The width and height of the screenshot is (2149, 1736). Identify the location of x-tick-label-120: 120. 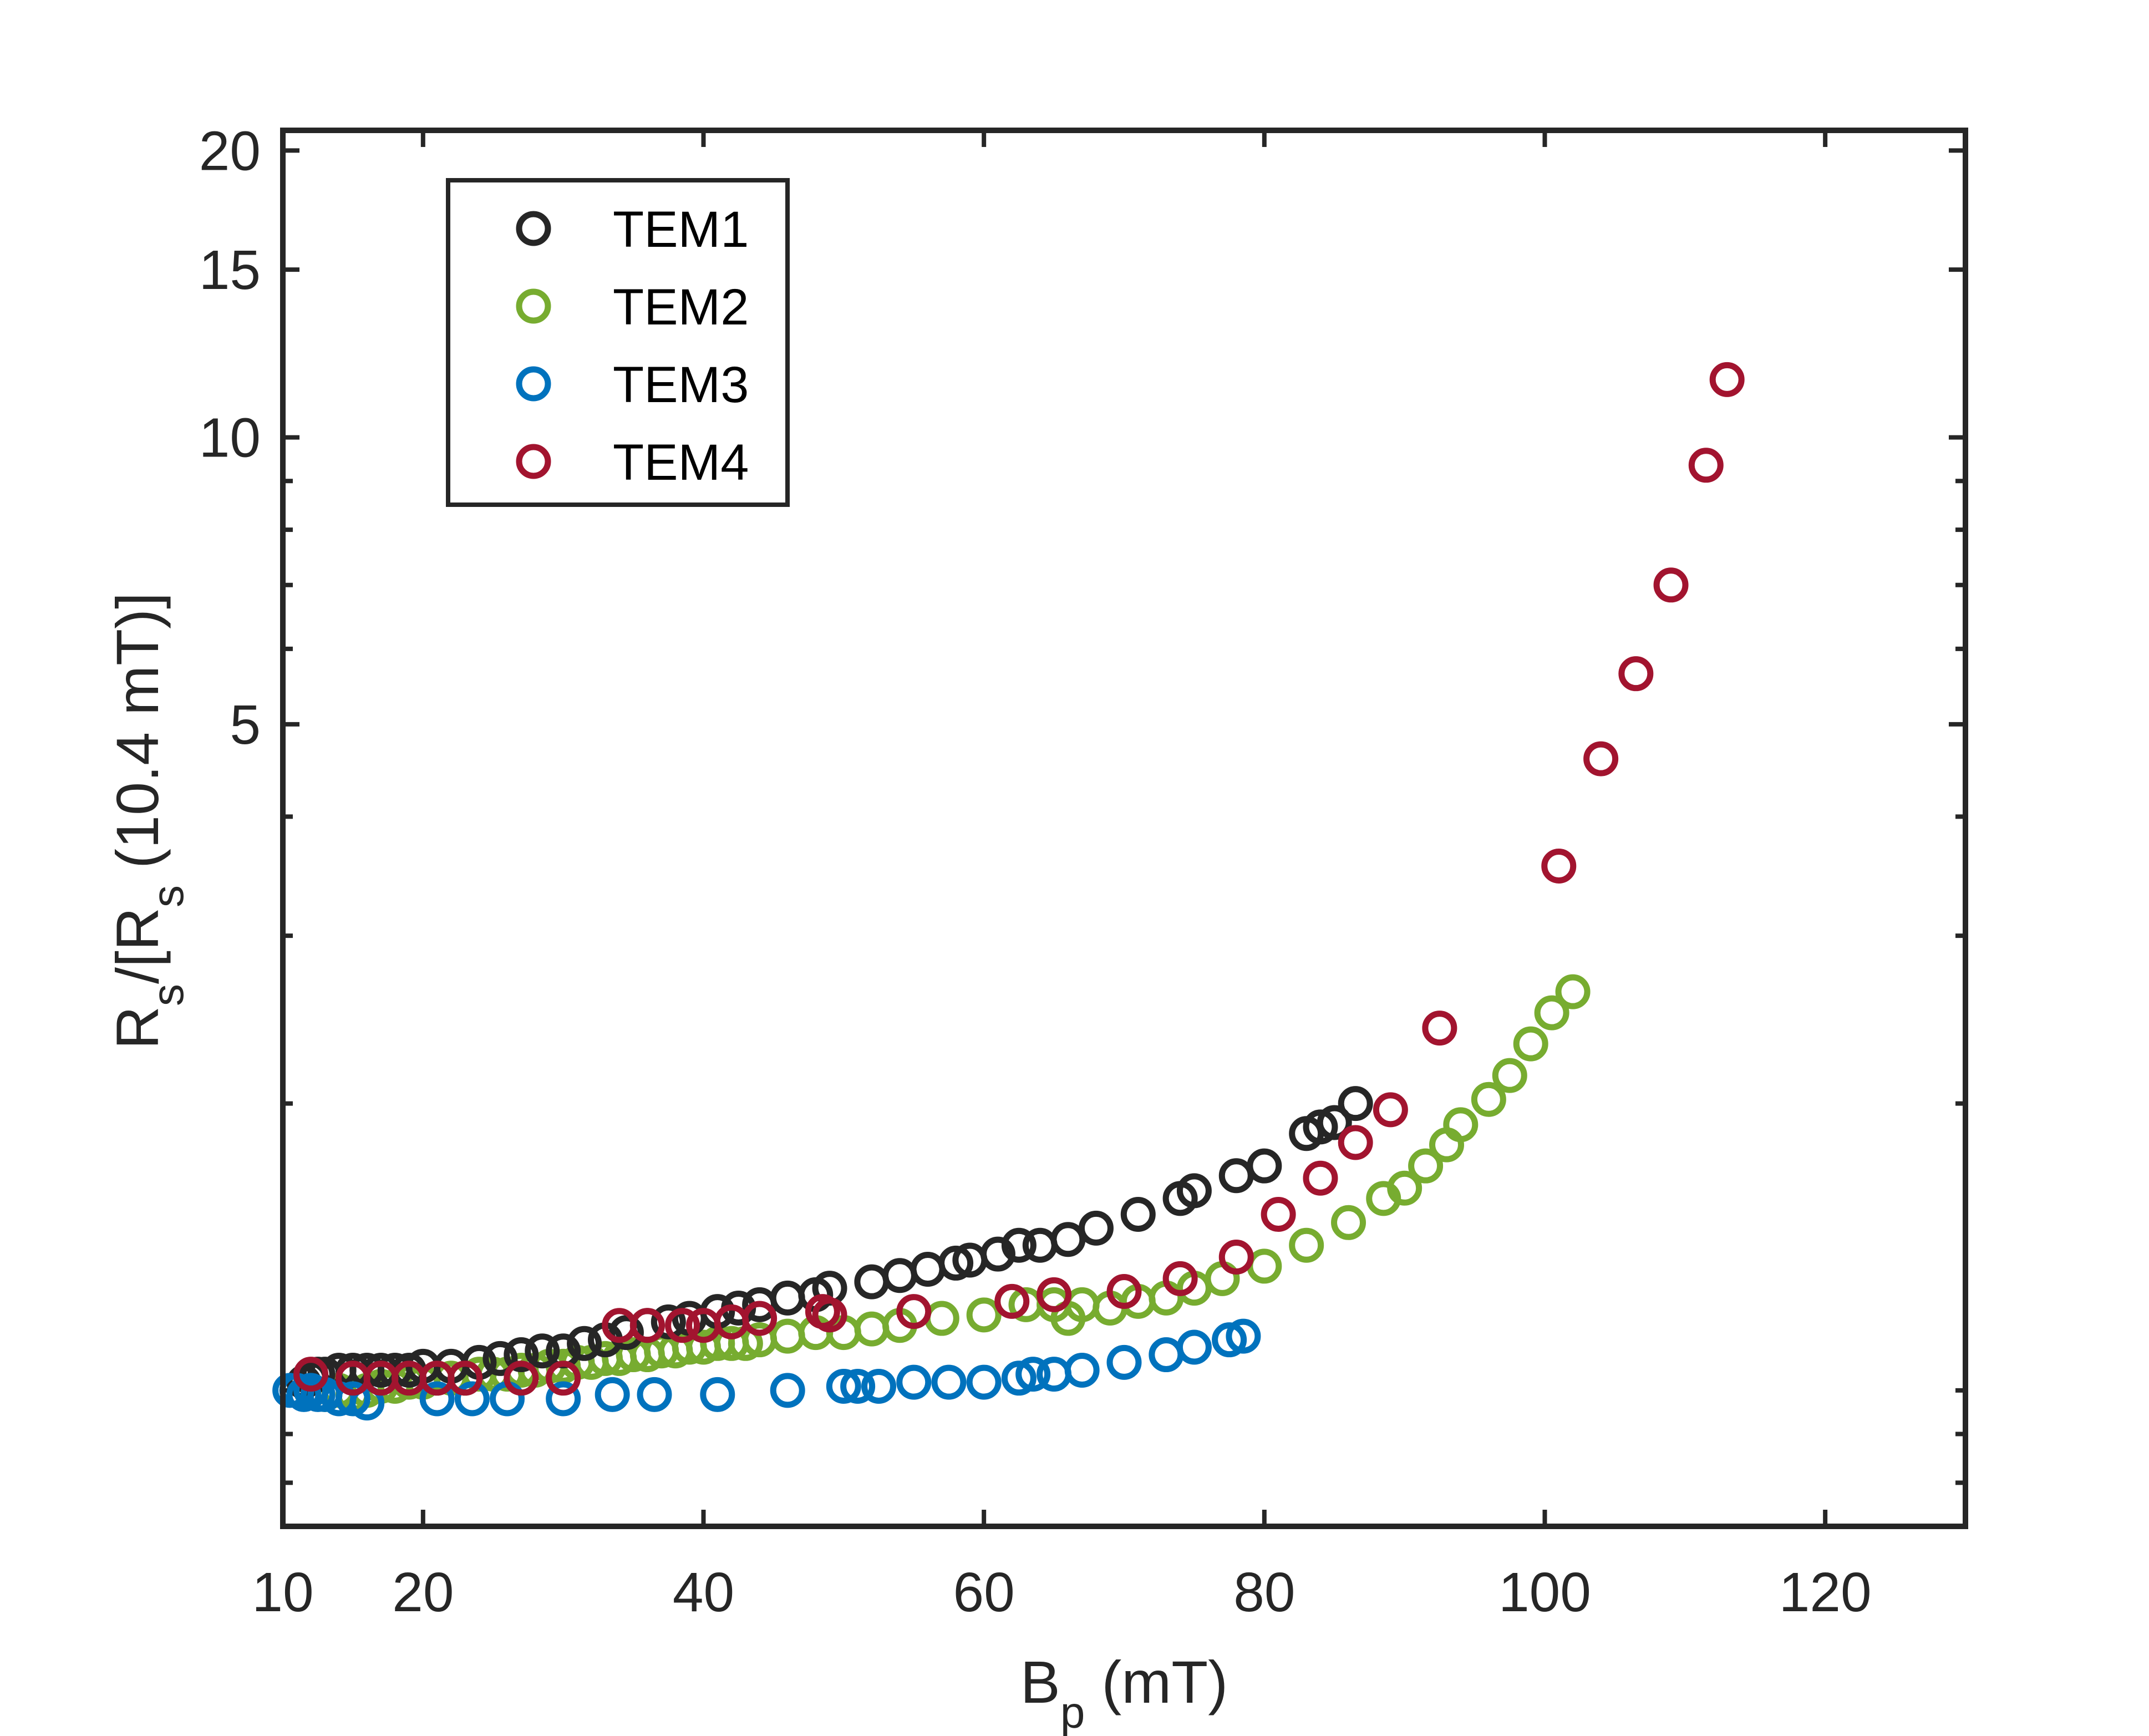
(1825, 1592).